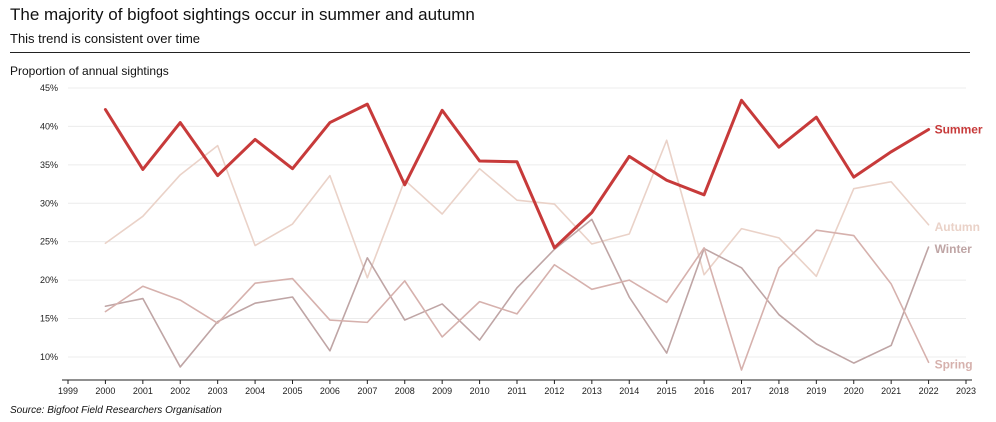  Describe the element at coordinates (592, 391) in the screenshot. I see `x-tick-label: 2013` at that location.